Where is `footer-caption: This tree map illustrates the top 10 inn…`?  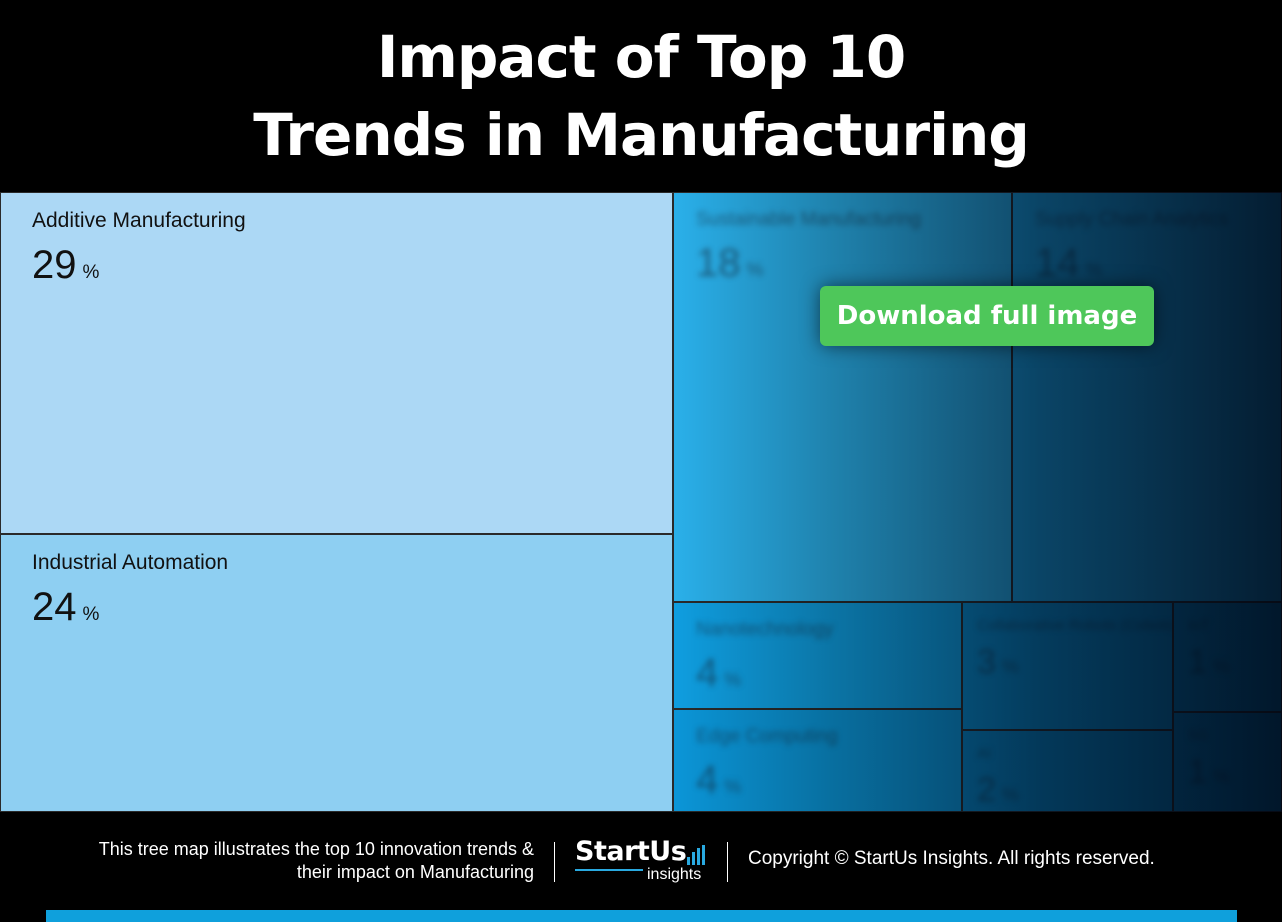
footer-caption: This tree map illustrates the top 10 inn… is located at coordinates (274, 861).